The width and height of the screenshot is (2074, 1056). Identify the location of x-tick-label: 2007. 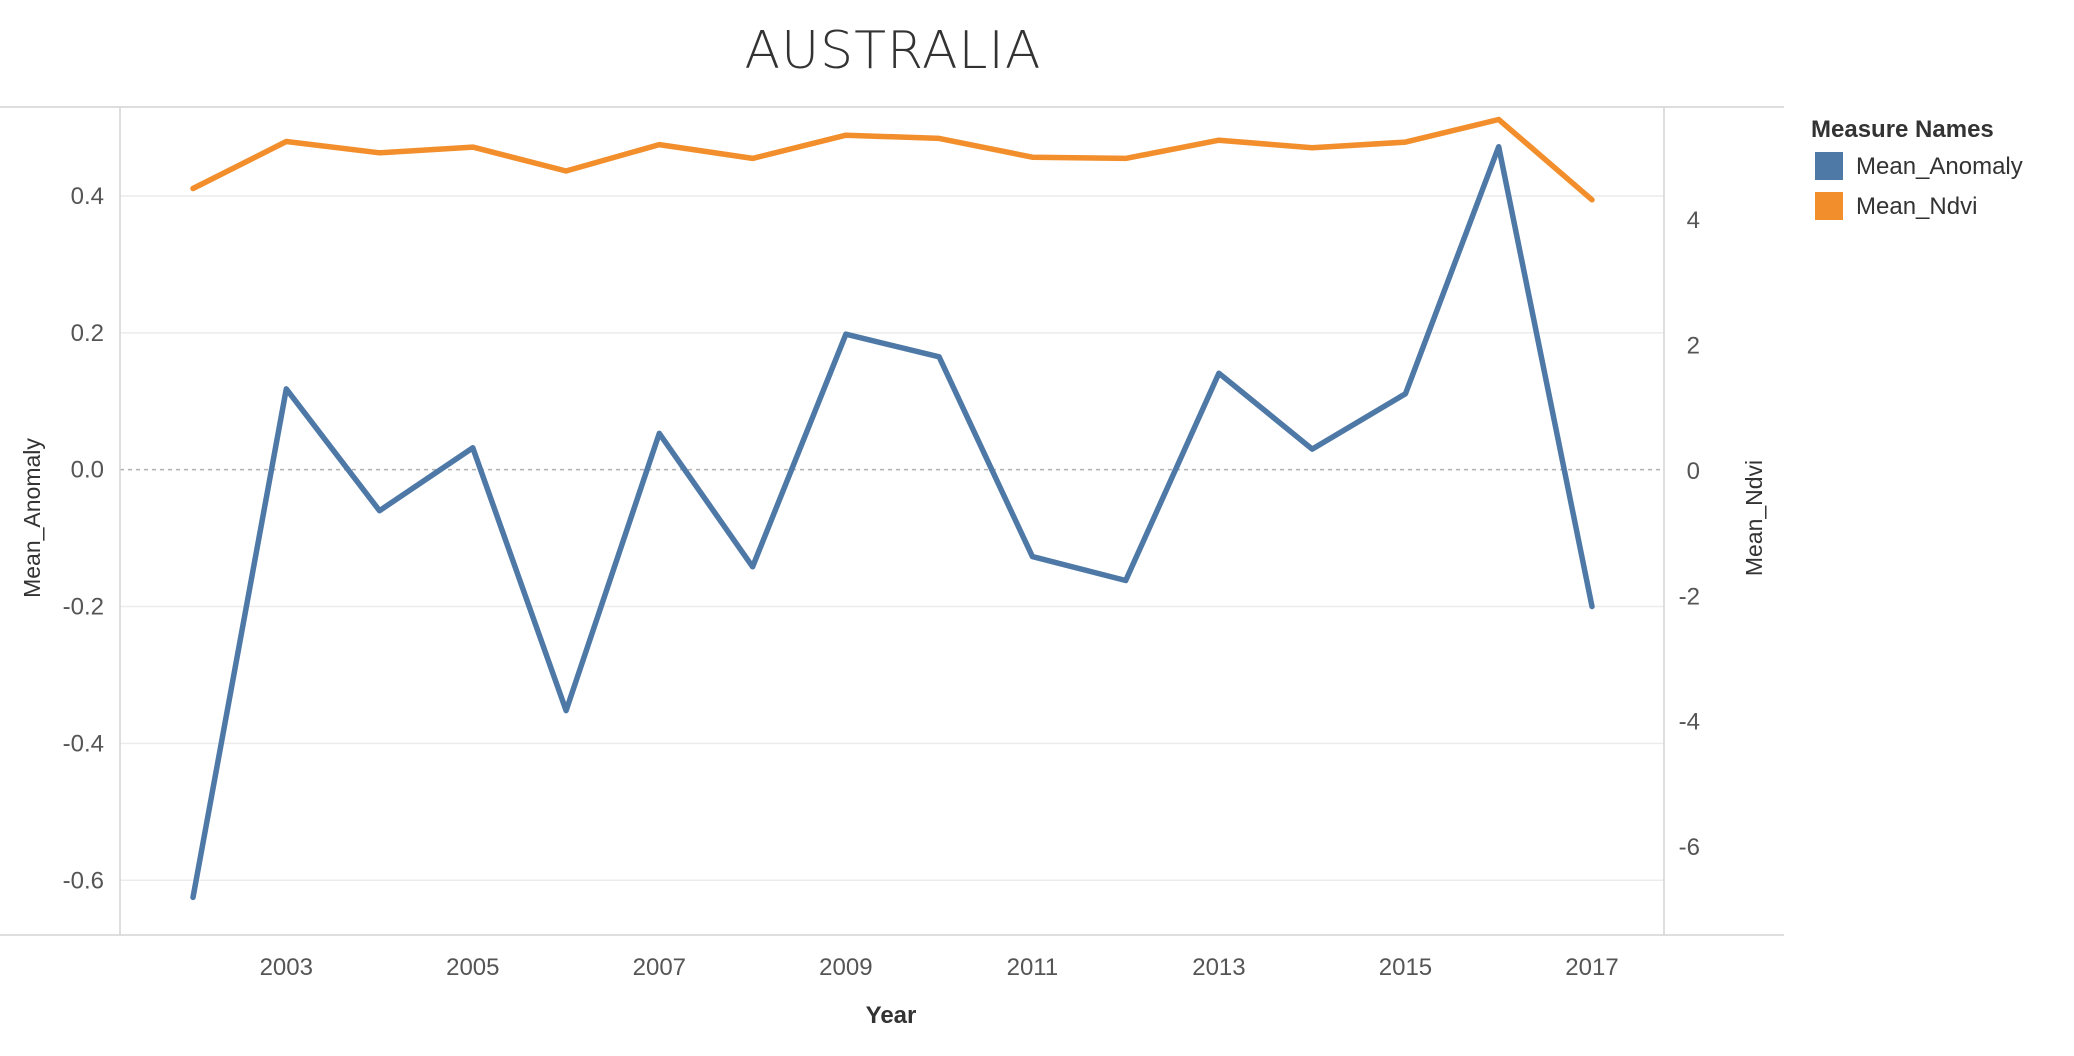
(659, 967).